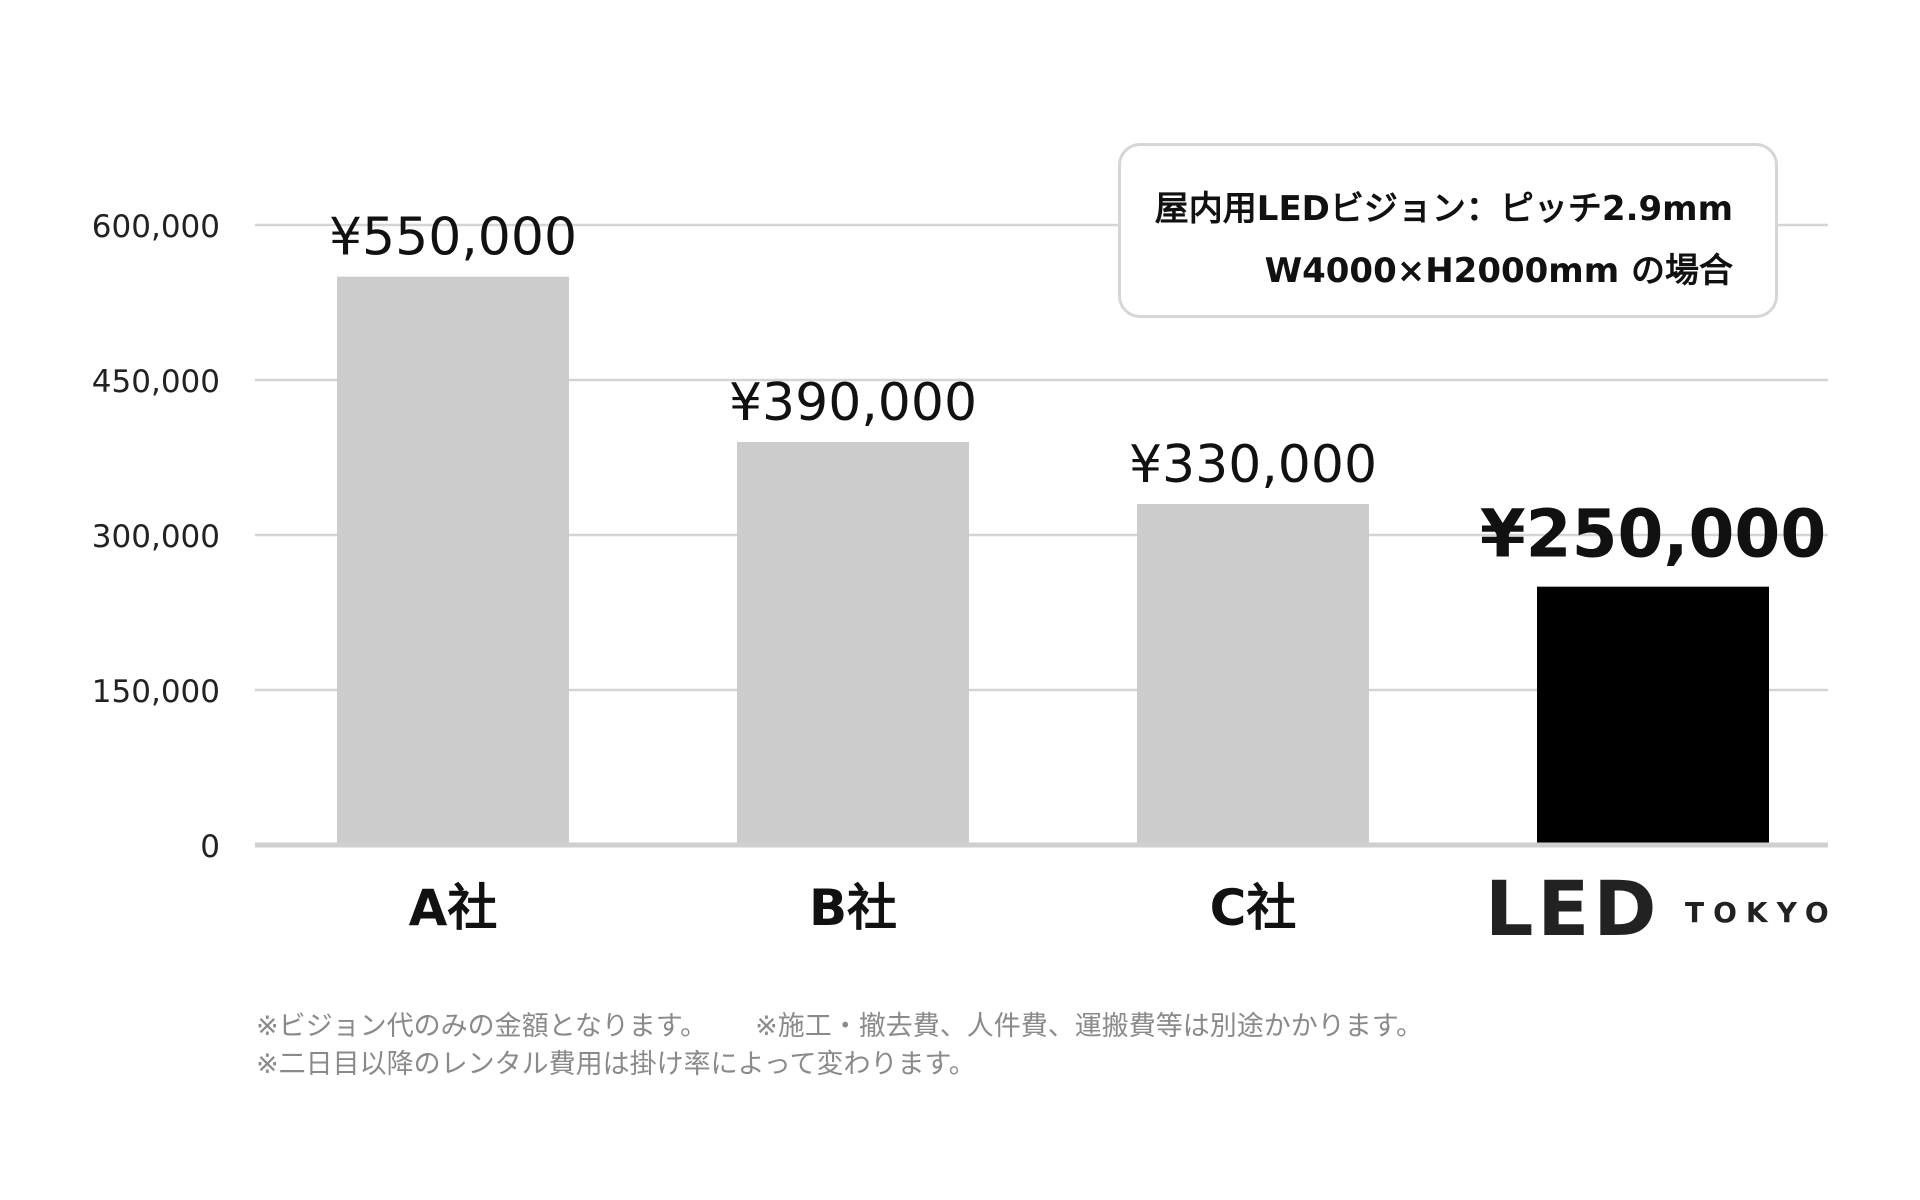  I want to click on y-tick-label: 150,000, so click(156, 692).